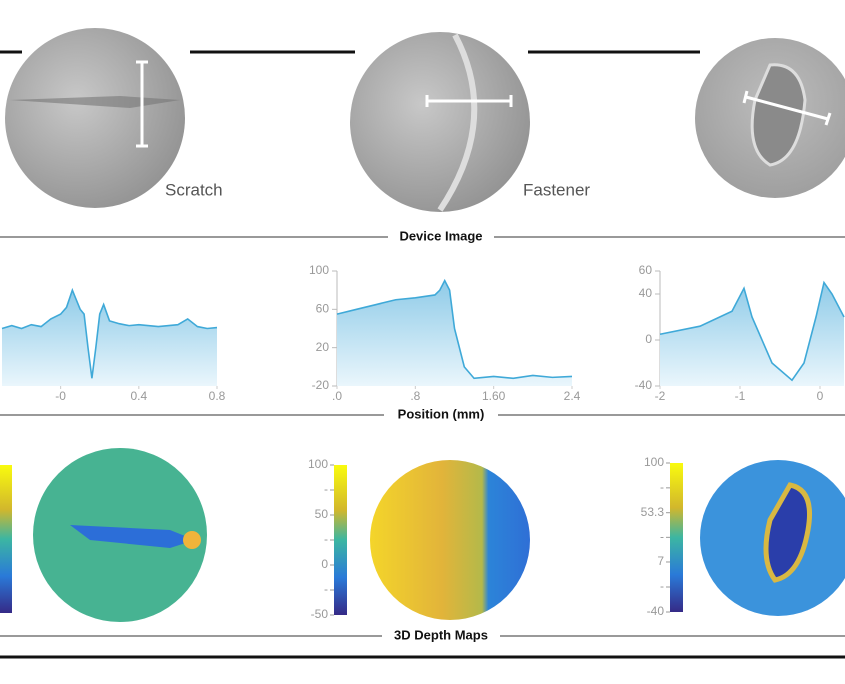 The image size is (845, 684). Describe the element at coordinates (653, 512) in the screenshot. I see `colorbar-label: 53.3` at that location.